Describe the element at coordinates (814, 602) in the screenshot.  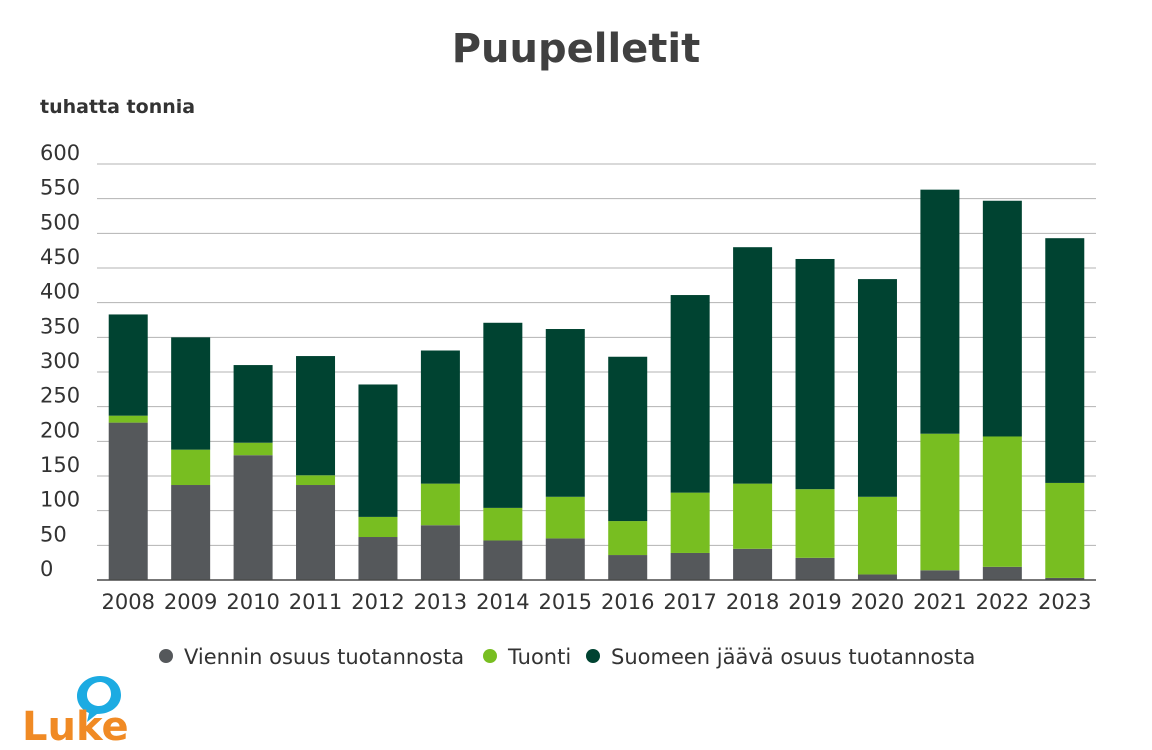
I see `x-tick-label: 2019` at that location.